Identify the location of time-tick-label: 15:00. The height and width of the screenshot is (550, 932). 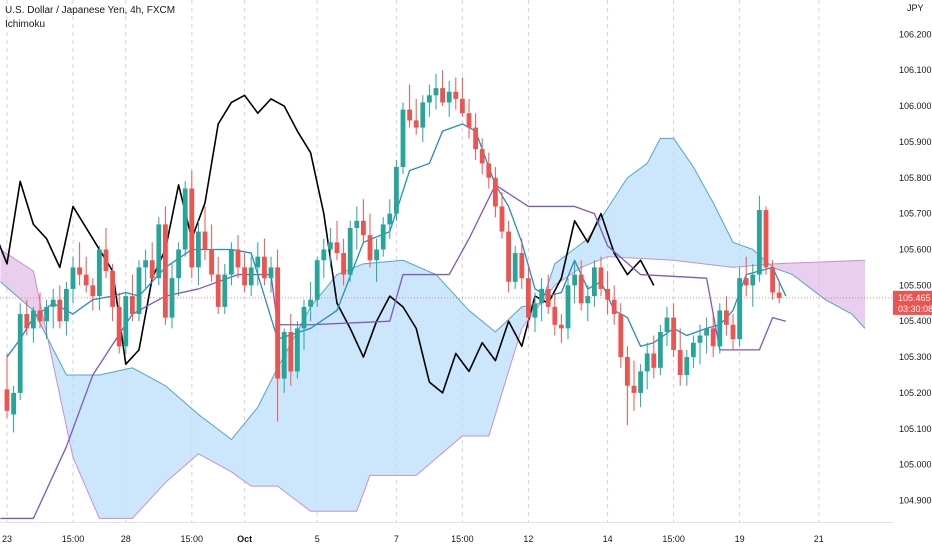
(462, 539).